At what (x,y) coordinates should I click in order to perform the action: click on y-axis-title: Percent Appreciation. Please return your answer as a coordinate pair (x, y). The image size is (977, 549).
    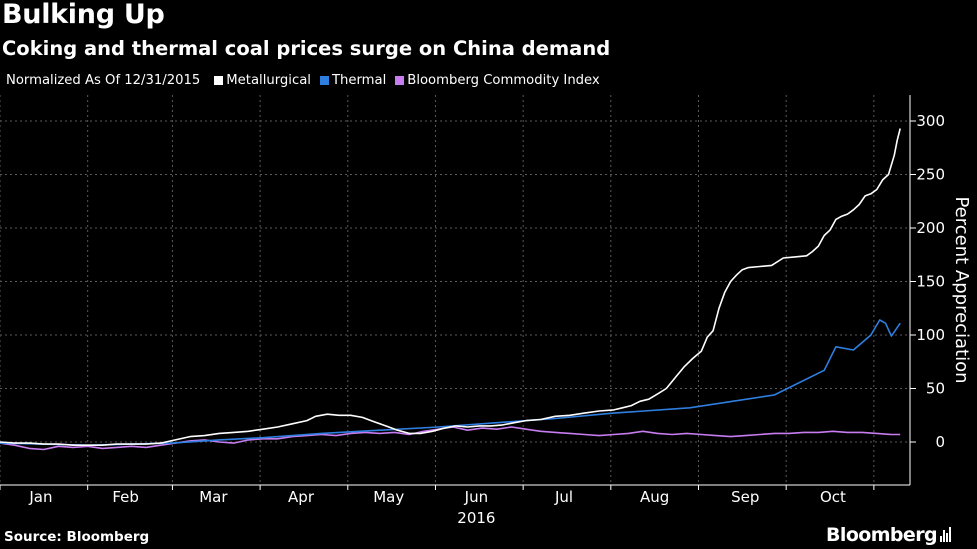
    Looking at the image, I should click on (961, 289).